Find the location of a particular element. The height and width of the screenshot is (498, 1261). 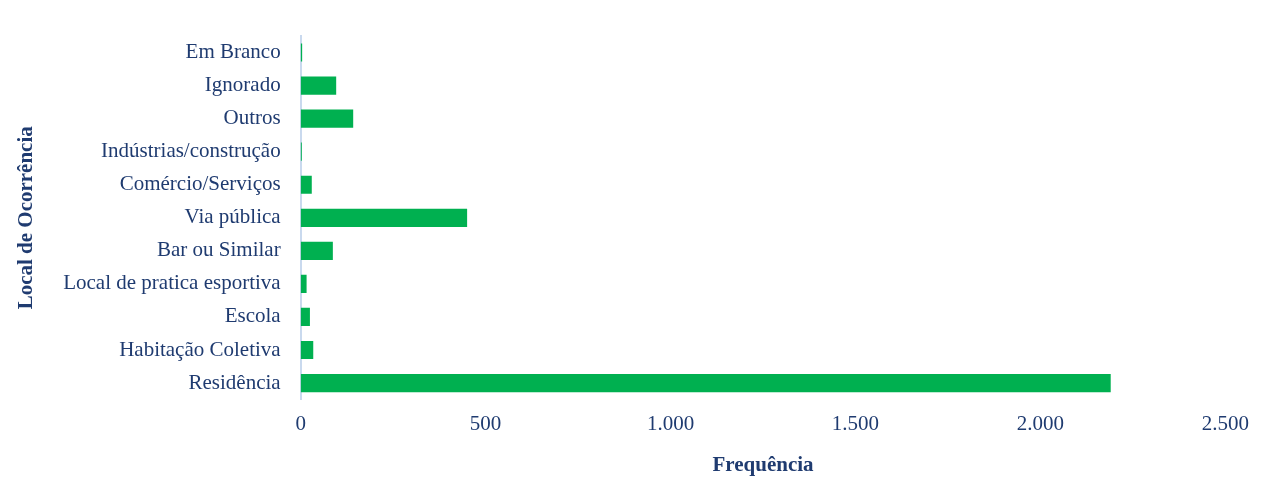

y-tick-label: Habitação Coletiva is located at coordinates (200, 348).